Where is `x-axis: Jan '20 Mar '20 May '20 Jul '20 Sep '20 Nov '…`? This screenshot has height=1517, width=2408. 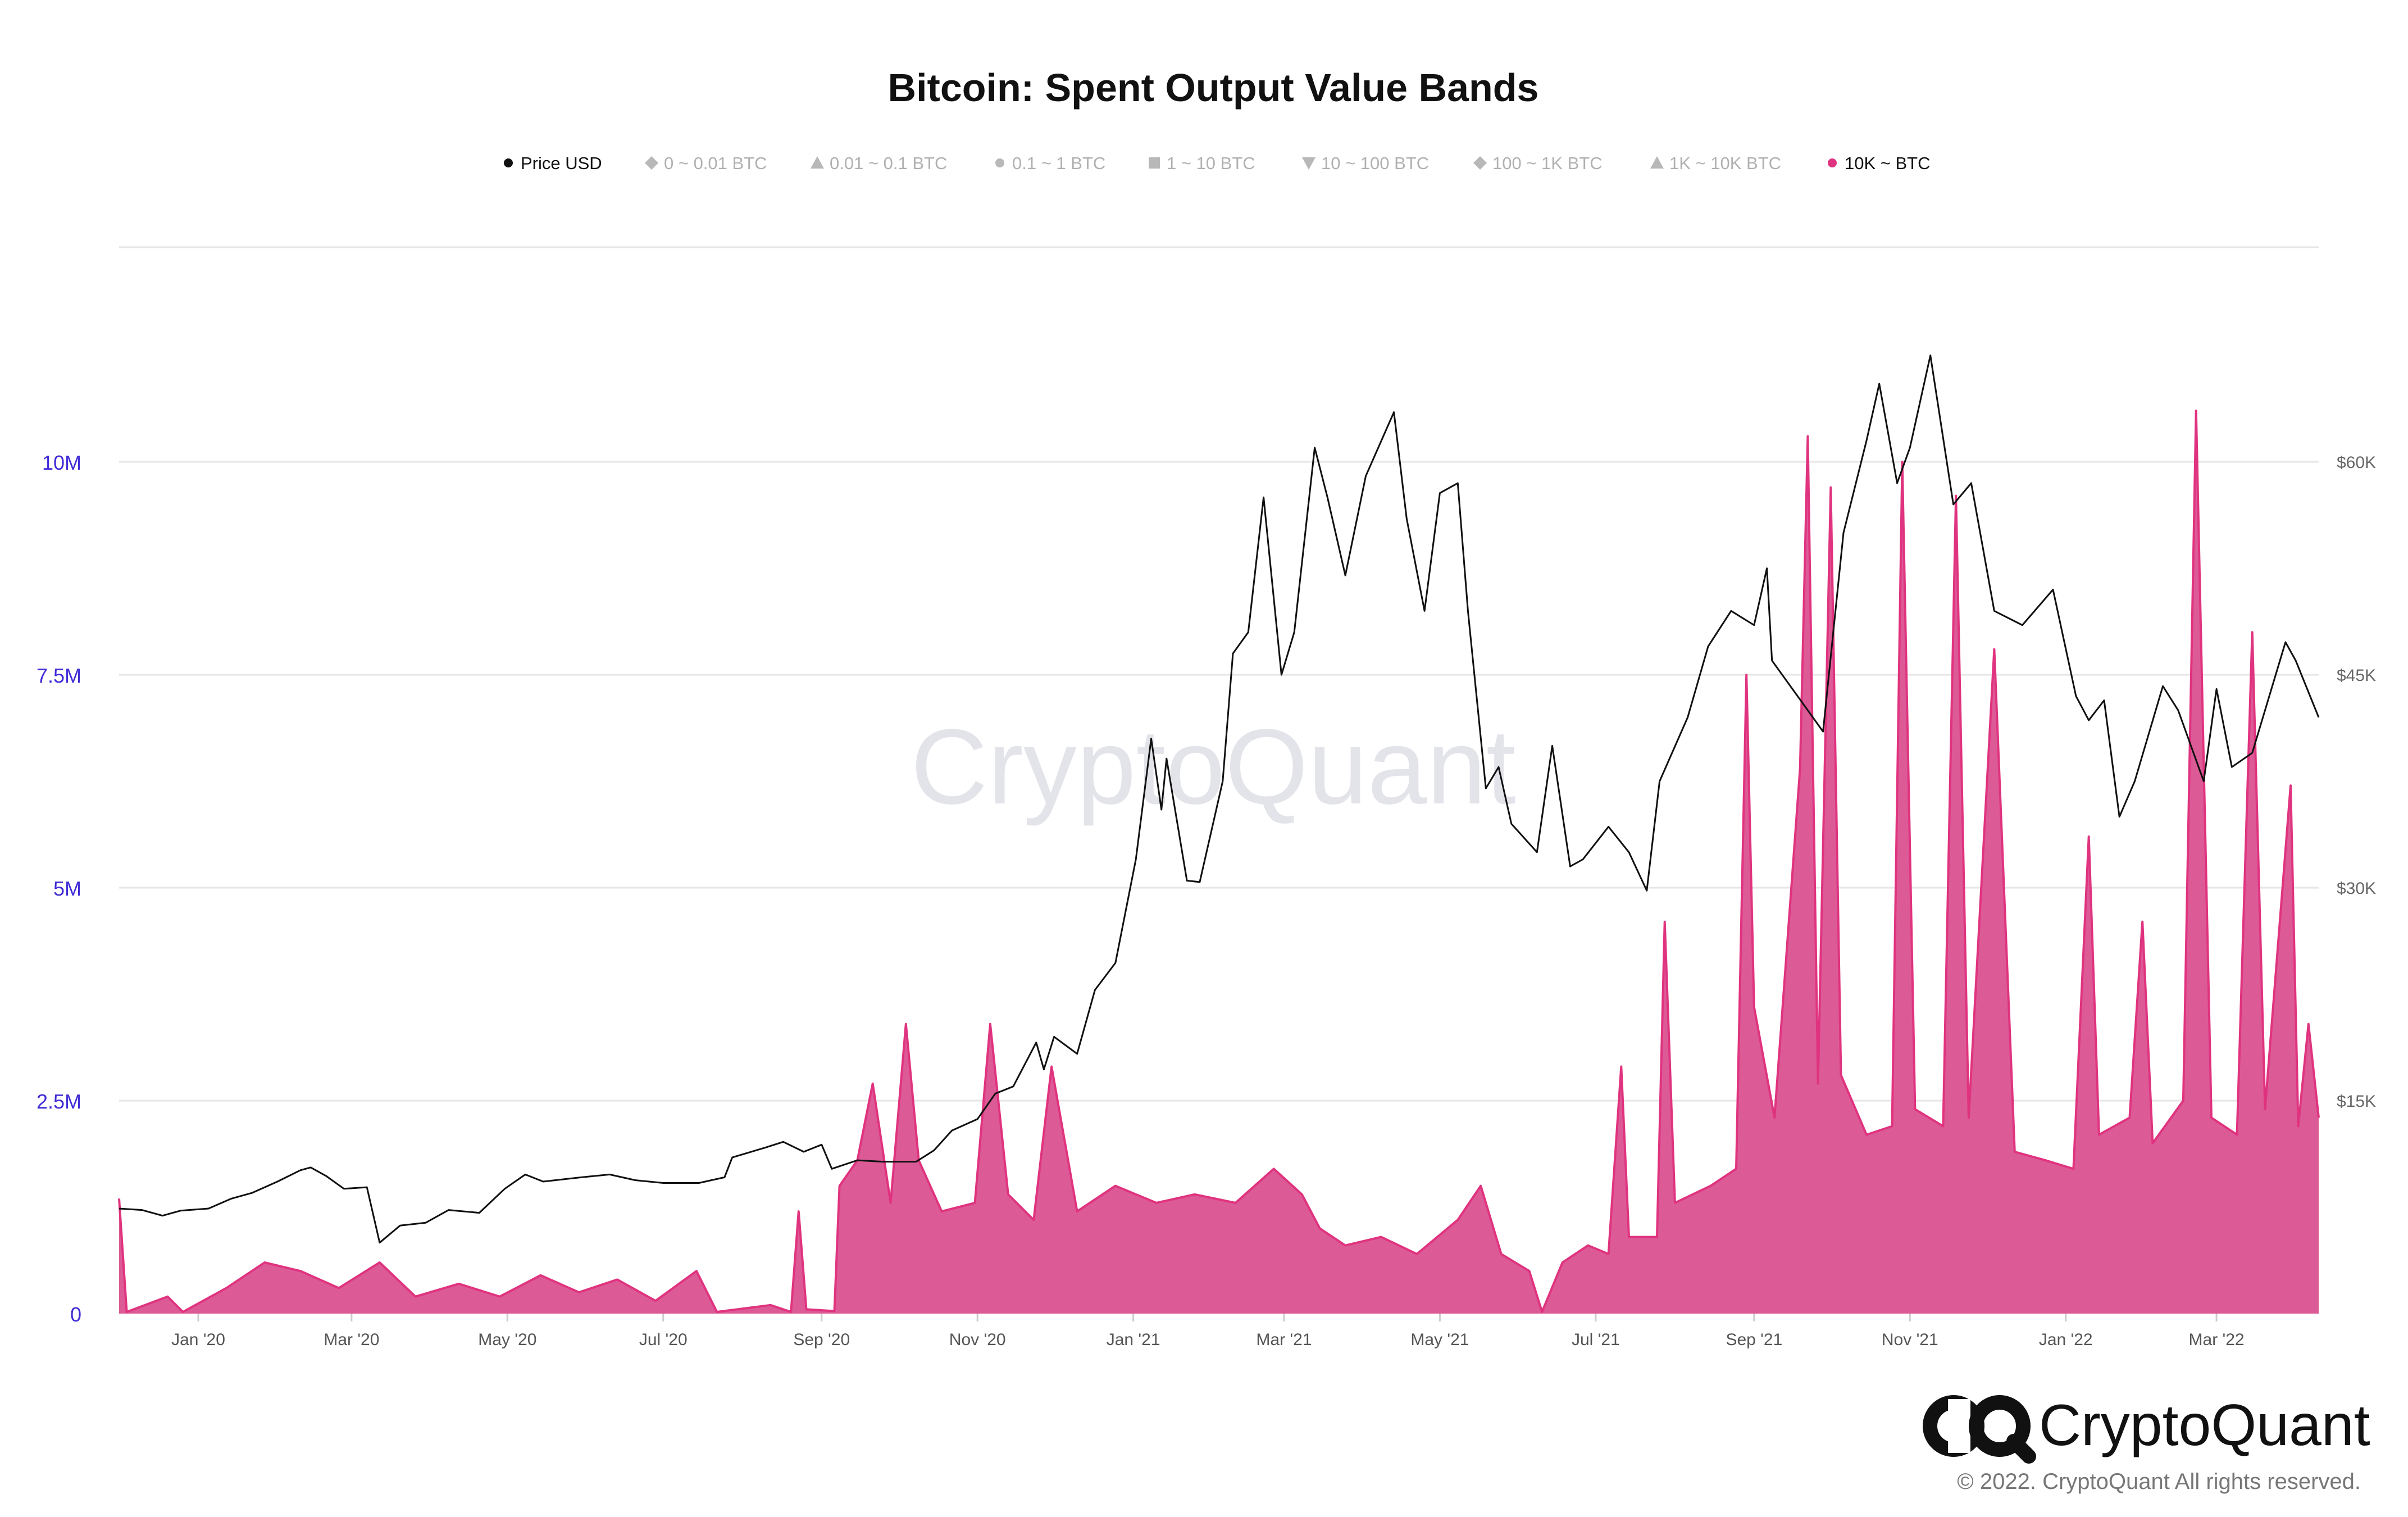
x-axis: Jan '20 Mar '20 May '20 Jul '20 Sep '20 Nov '… is located at coordinates (1208, 1331).